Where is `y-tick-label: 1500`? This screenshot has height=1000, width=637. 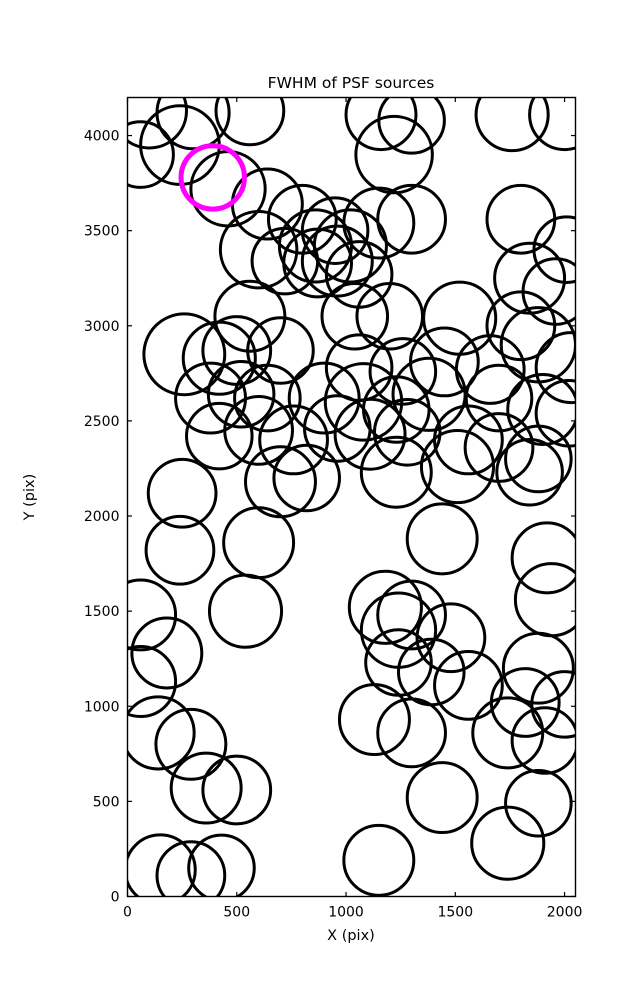
y-tick-label: 1500 is located at coordinates (102, 612).